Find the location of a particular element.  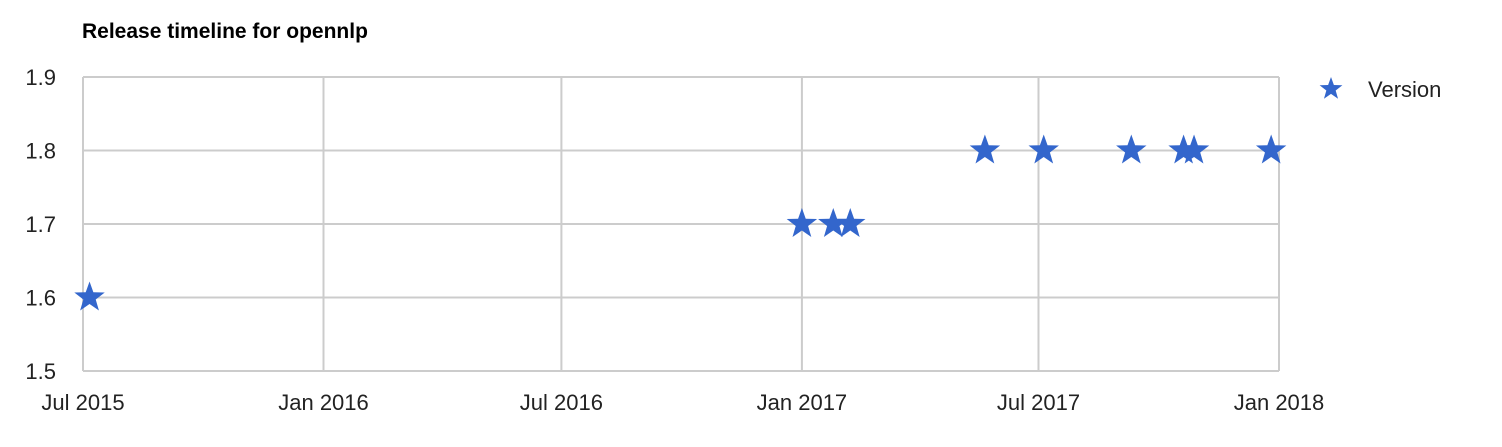

x-tick-label: Jul 2016 is located at coordinates (561, 402).